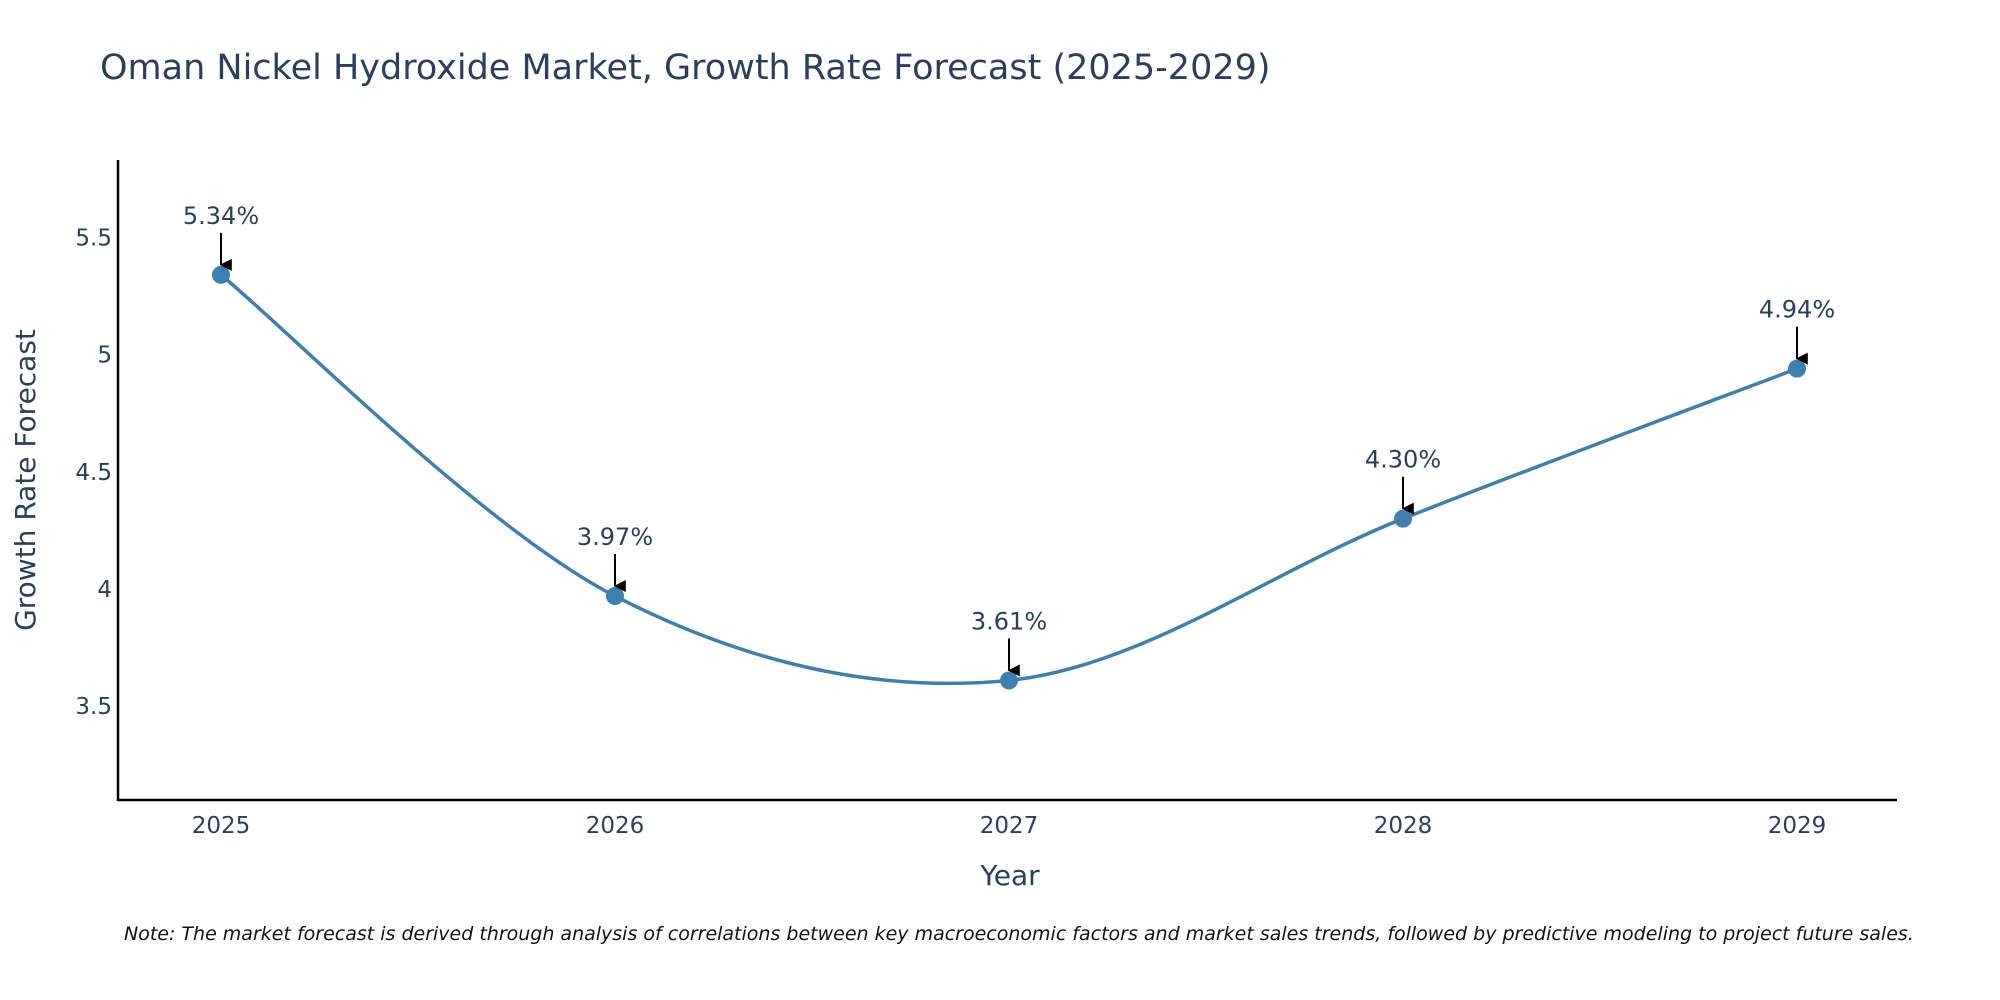 The image size is (2000, 1000). I want to click on data-label: 4.94%, so click(1797, 310).